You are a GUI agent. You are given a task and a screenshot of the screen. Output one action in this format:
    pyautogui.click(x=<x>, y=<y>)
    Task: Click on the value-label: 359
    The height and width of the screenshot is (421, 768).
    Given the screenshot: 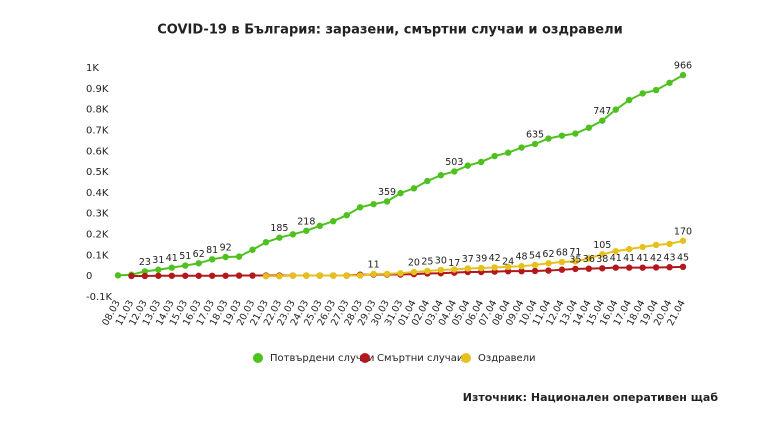 What is the action you would take?
    pyautogui.click(x=387, y=192)
    